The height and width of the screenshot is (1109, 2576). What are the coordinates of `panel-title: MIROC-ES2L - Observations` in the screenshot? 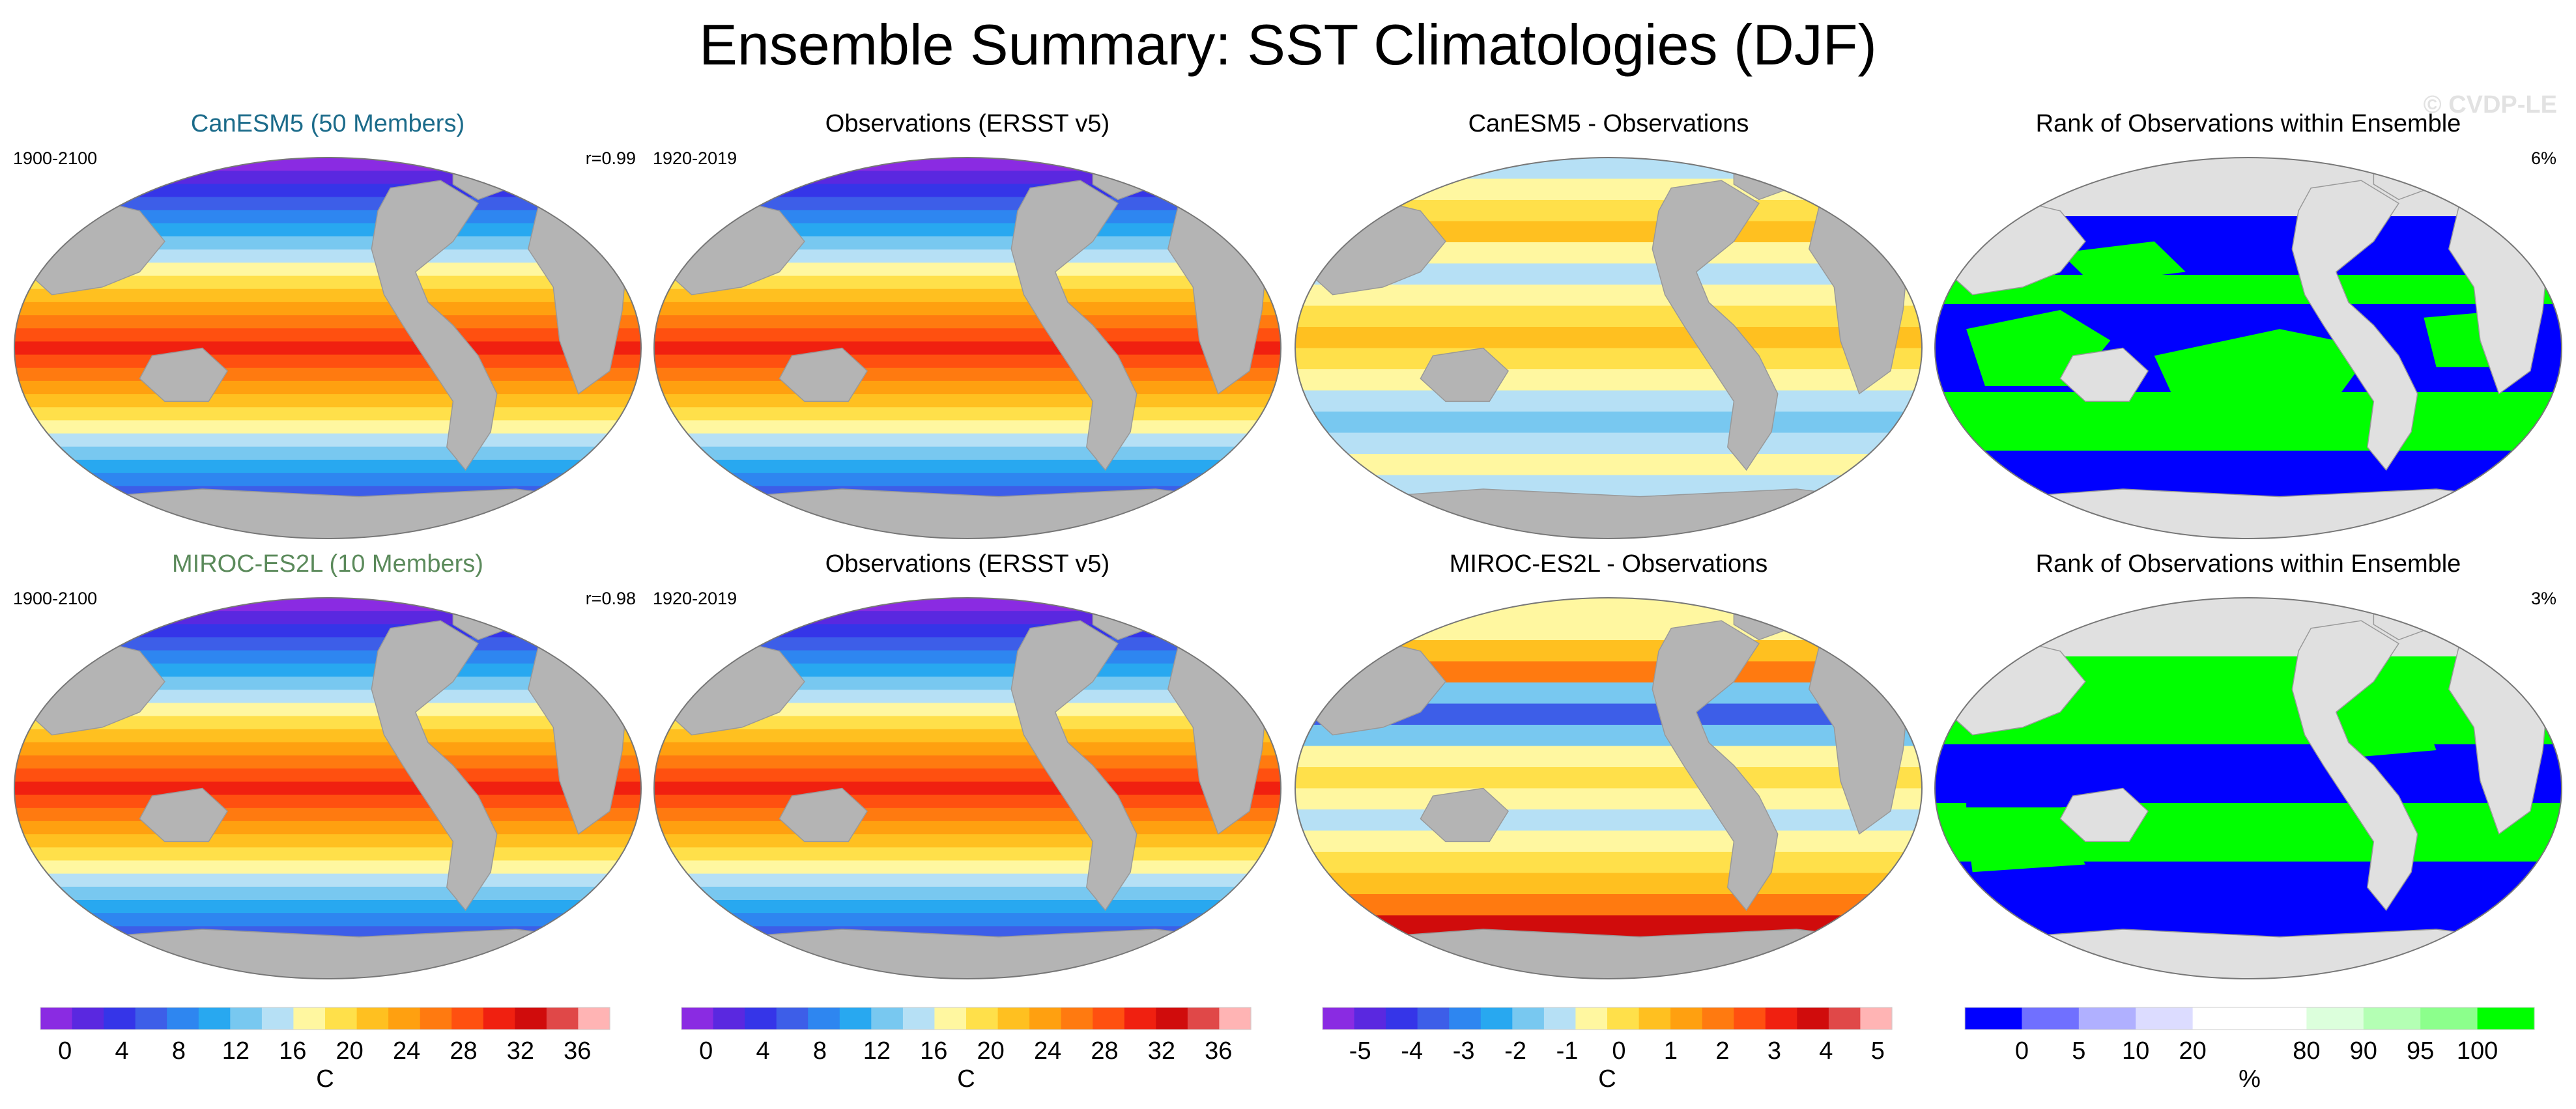 It's located at (1609, 564).